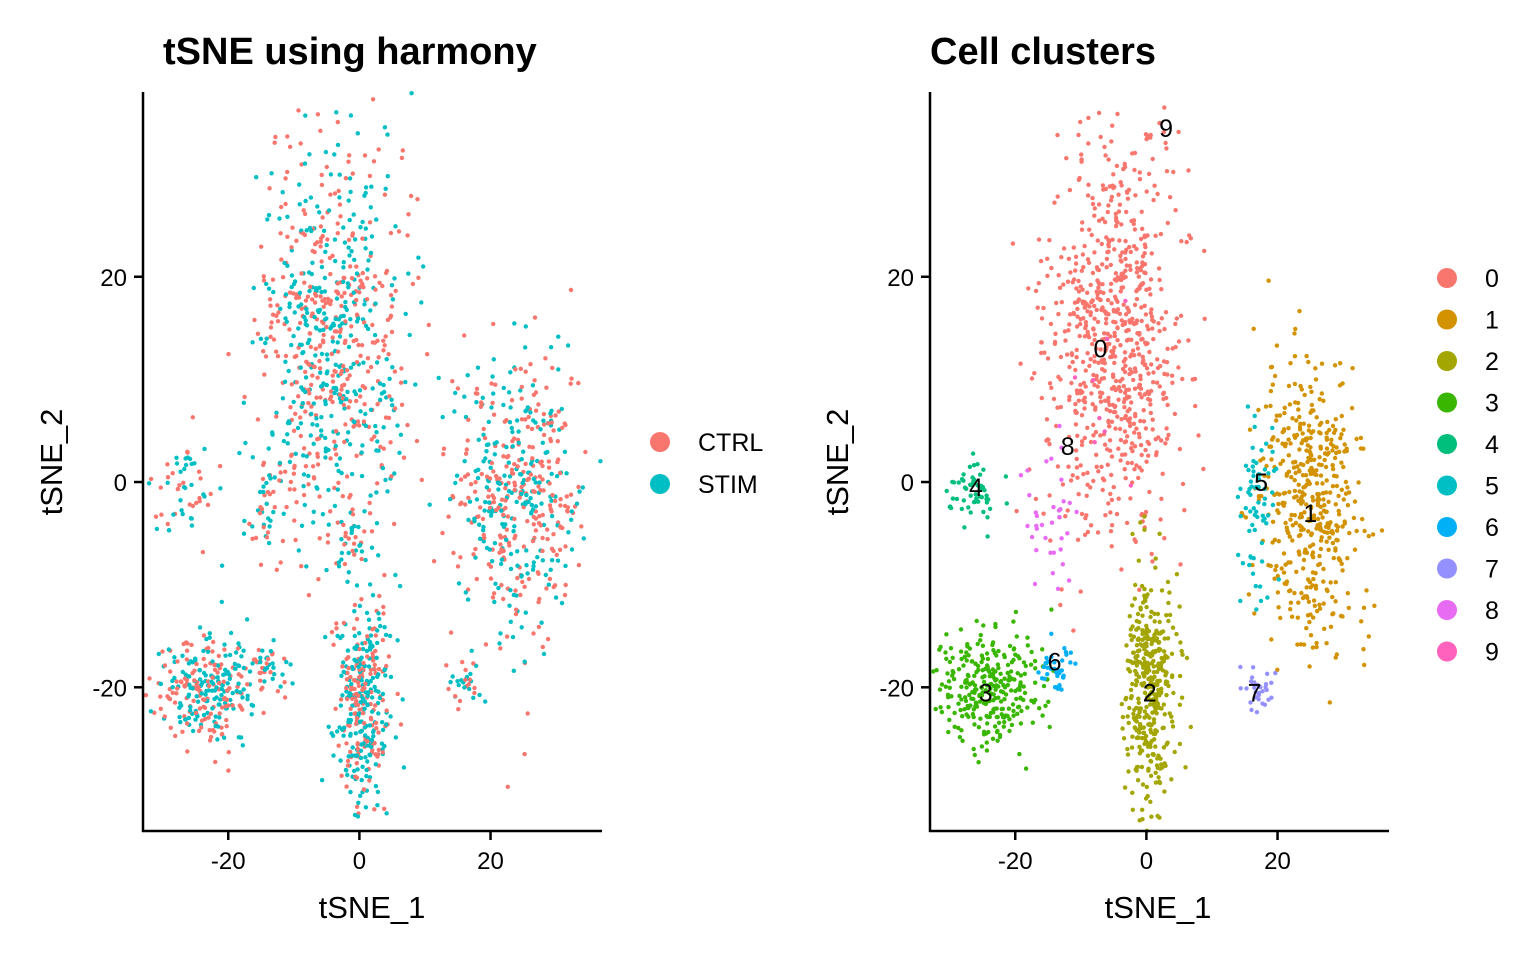 The width and height of the screenshot is (1536, 960). What do you see at coordinates (1492, 653) in the screenshot?
I see `legend-label: 9` at bounding box center [1492, 653].